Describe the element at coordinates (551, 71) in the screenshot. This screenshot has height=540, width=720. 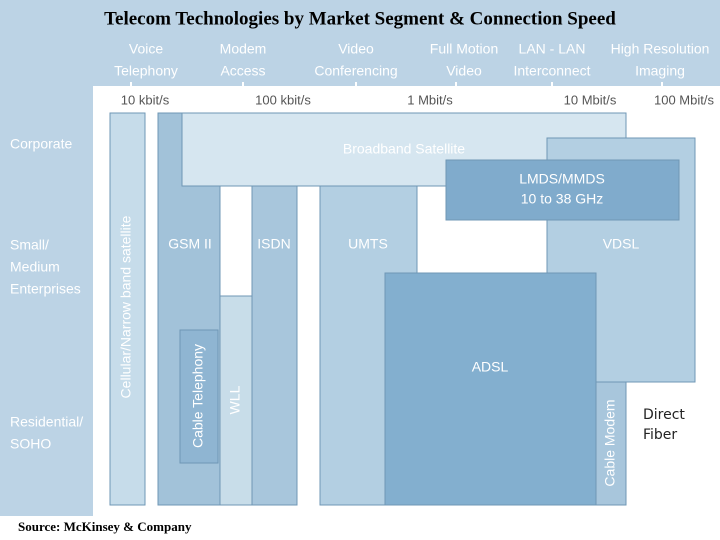
I see `label: Interconnect` at that location.